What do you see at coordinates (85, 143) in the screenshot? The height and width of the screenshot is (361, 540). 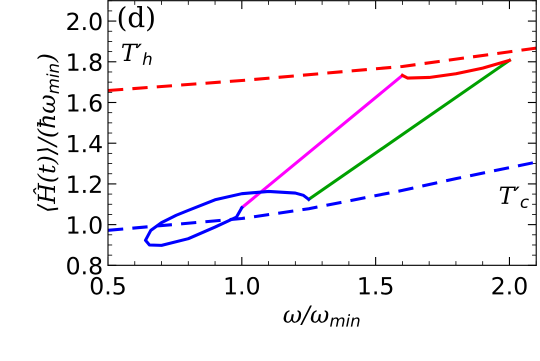 I see `y-tick-label: 1.4` at bounding box center [85, 143].